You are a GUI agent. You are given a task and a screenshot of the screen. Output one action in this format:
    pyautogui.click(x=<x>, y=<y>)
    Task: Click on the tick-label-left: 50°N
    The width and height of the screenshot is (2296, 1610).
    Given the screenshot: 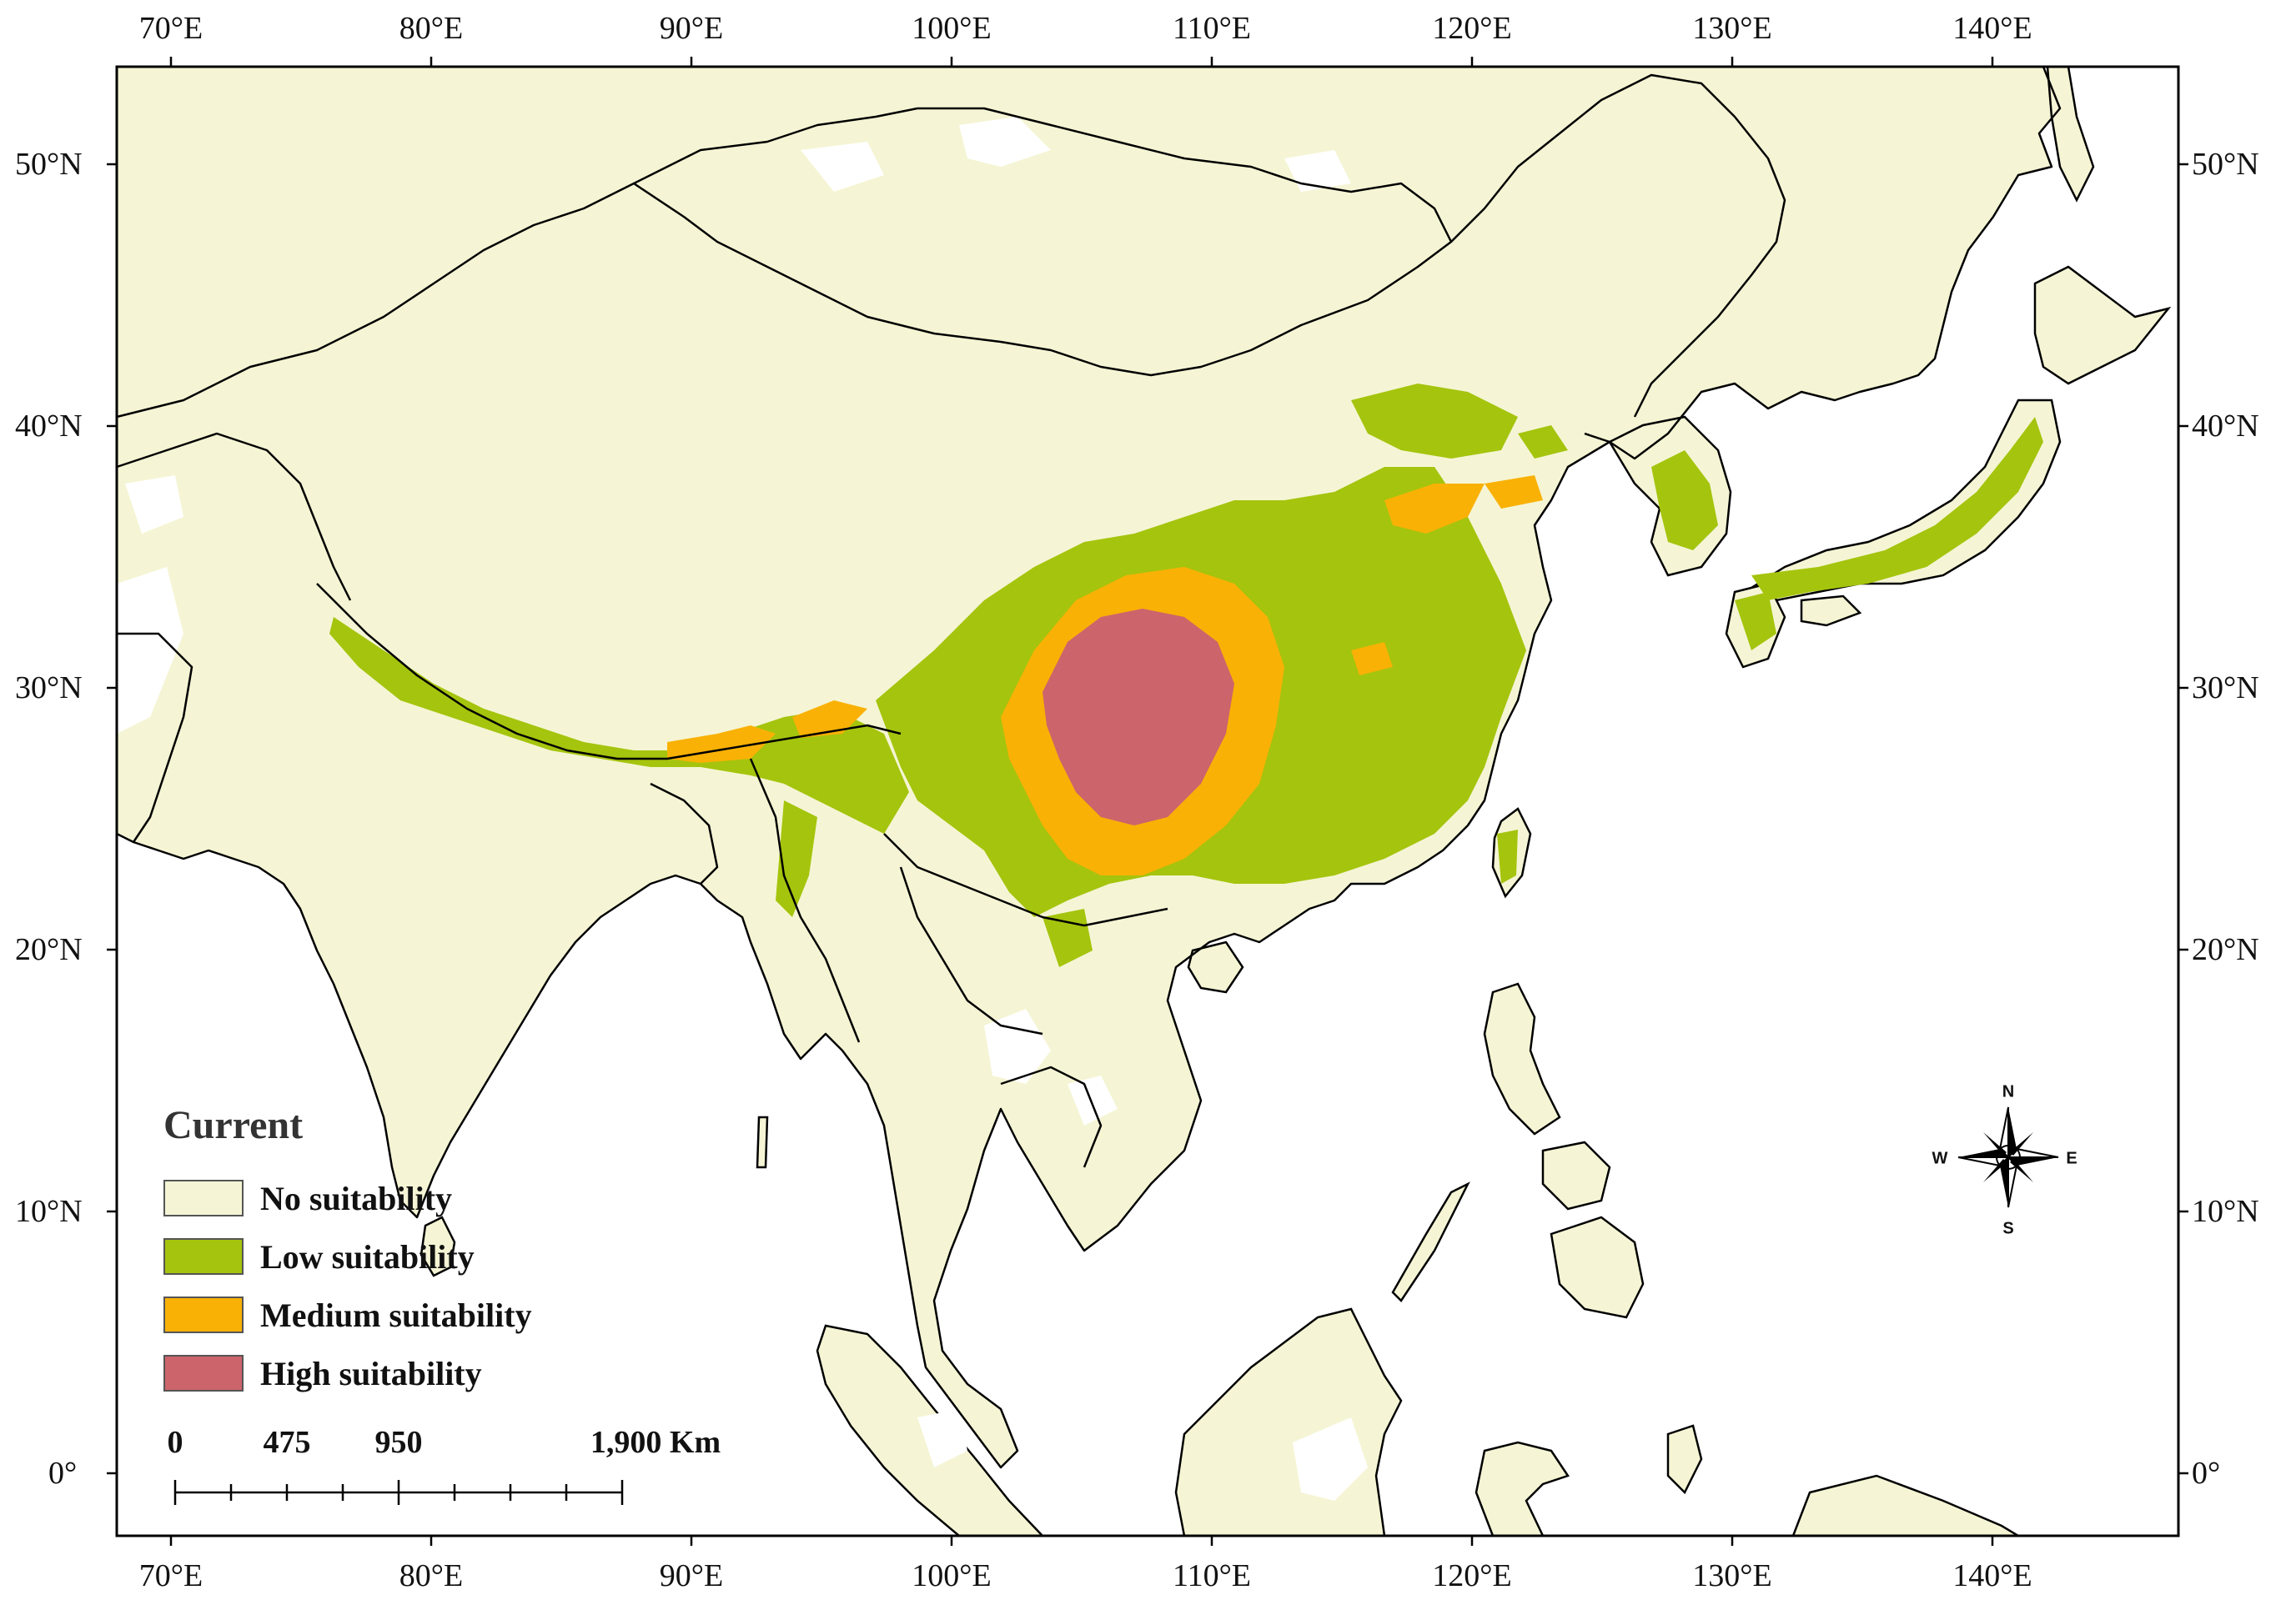 What is the action you would take?
    pyautogui.click(x=49, y=164)
    